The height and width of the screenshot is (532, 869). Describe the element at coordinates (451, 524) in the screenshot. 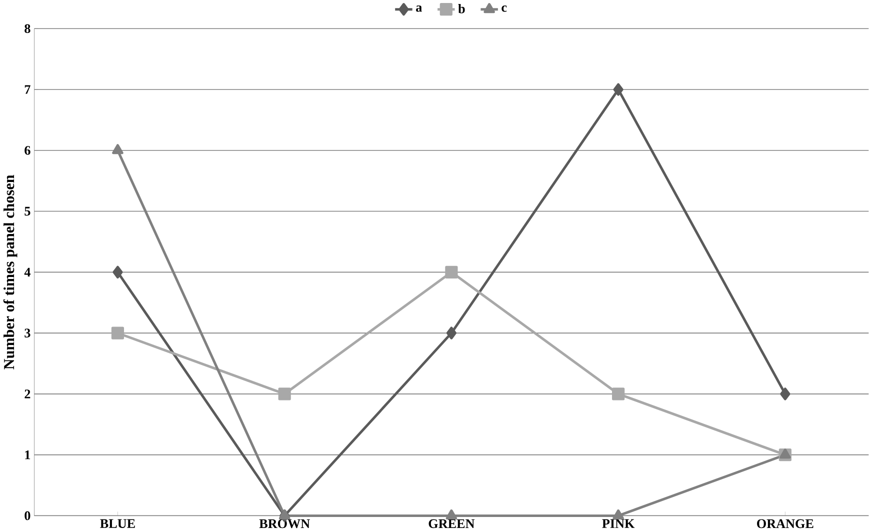

I see `x-tick-label: GREEN` at that location.